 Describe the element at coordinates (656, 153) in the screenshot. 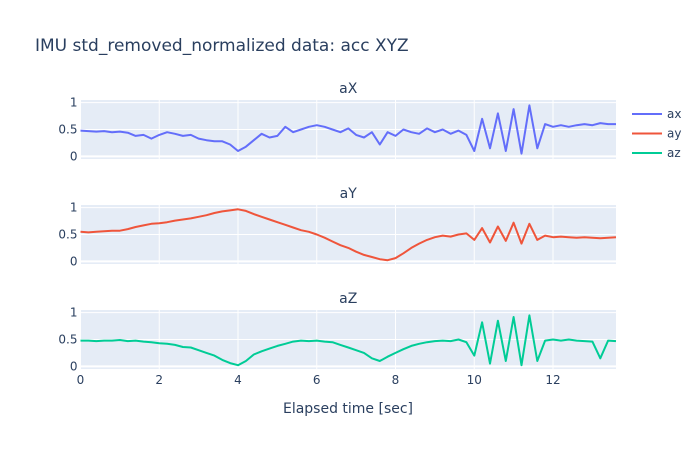

I see `legend-item-az: az` at that location.